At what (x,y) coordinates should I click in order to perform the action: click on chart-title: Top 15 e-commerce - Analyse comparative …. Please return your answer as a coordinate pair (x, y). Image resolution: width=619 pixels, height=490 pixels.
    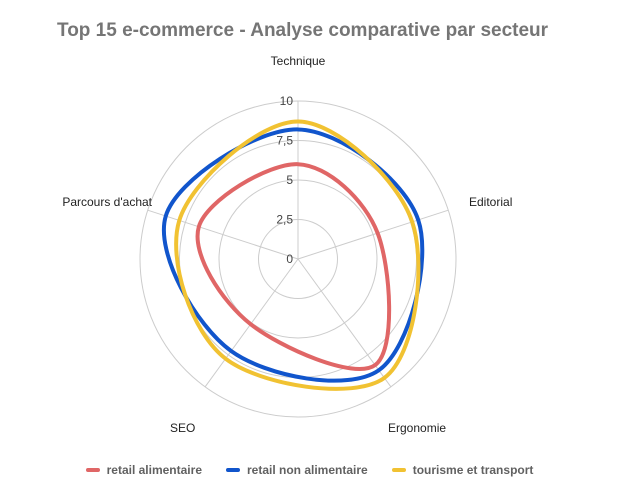
    Looking at the image, I should click on (303, 30).